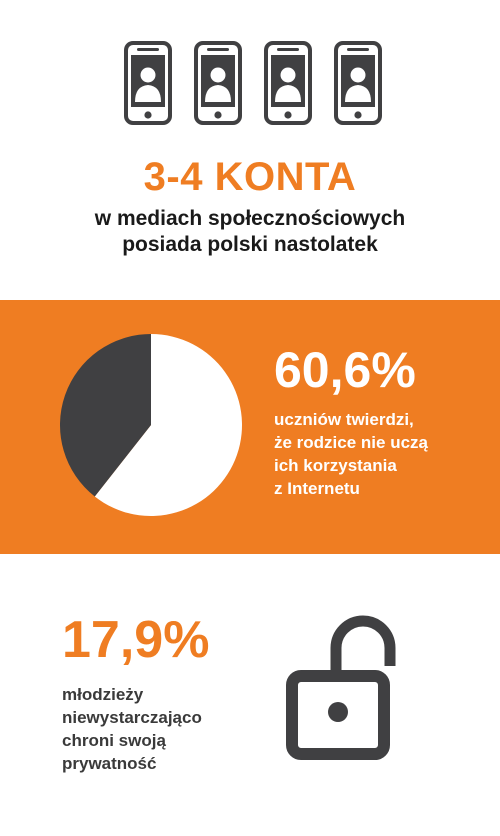 The image size is (500, 836). I want to click on bottom-caption-line: niewystarczająco, so click(132, 717).